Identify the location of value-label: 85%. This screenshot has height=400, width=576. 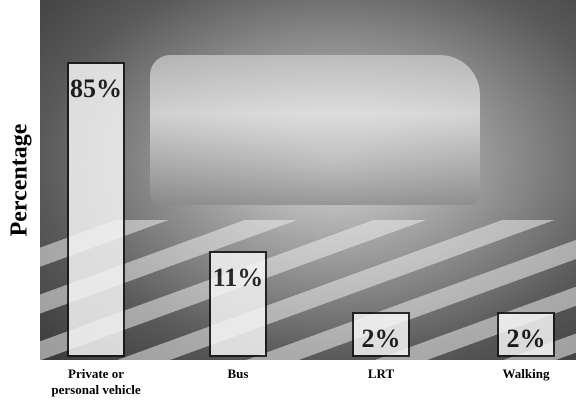
(96, 88).